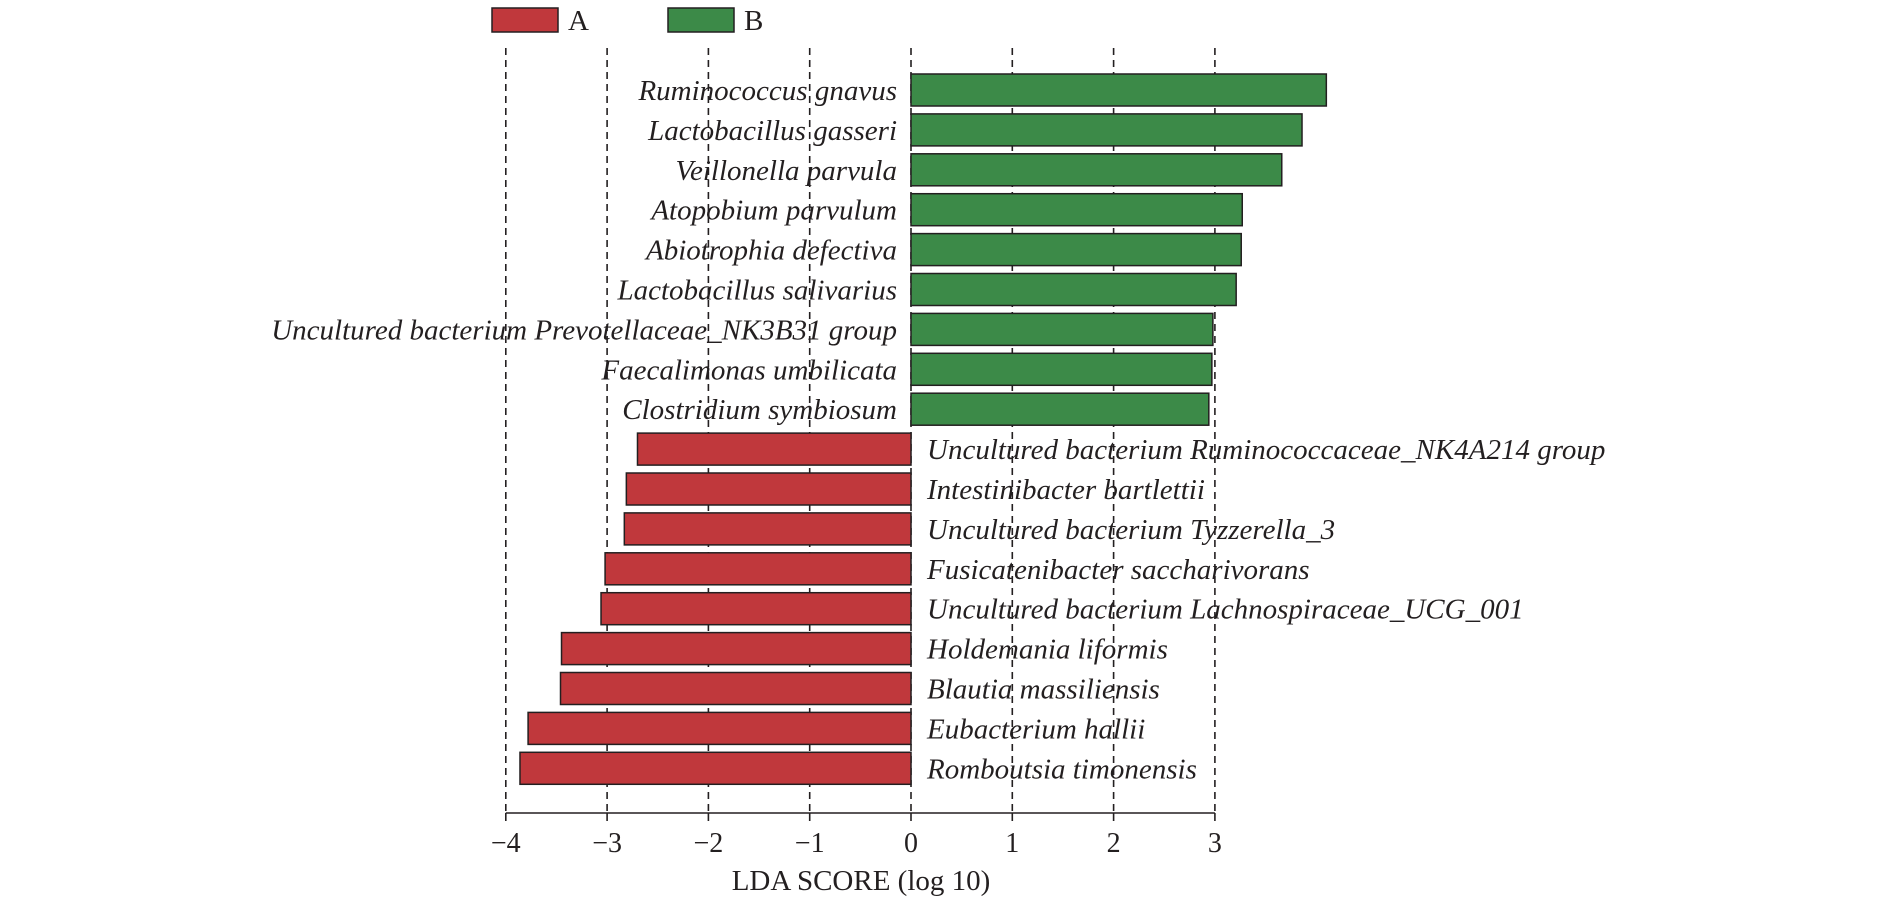 The width and height of the screenshot is (1890, 904). I want to click on category-label: Ruminococcus gnavus, so click(767, 91).